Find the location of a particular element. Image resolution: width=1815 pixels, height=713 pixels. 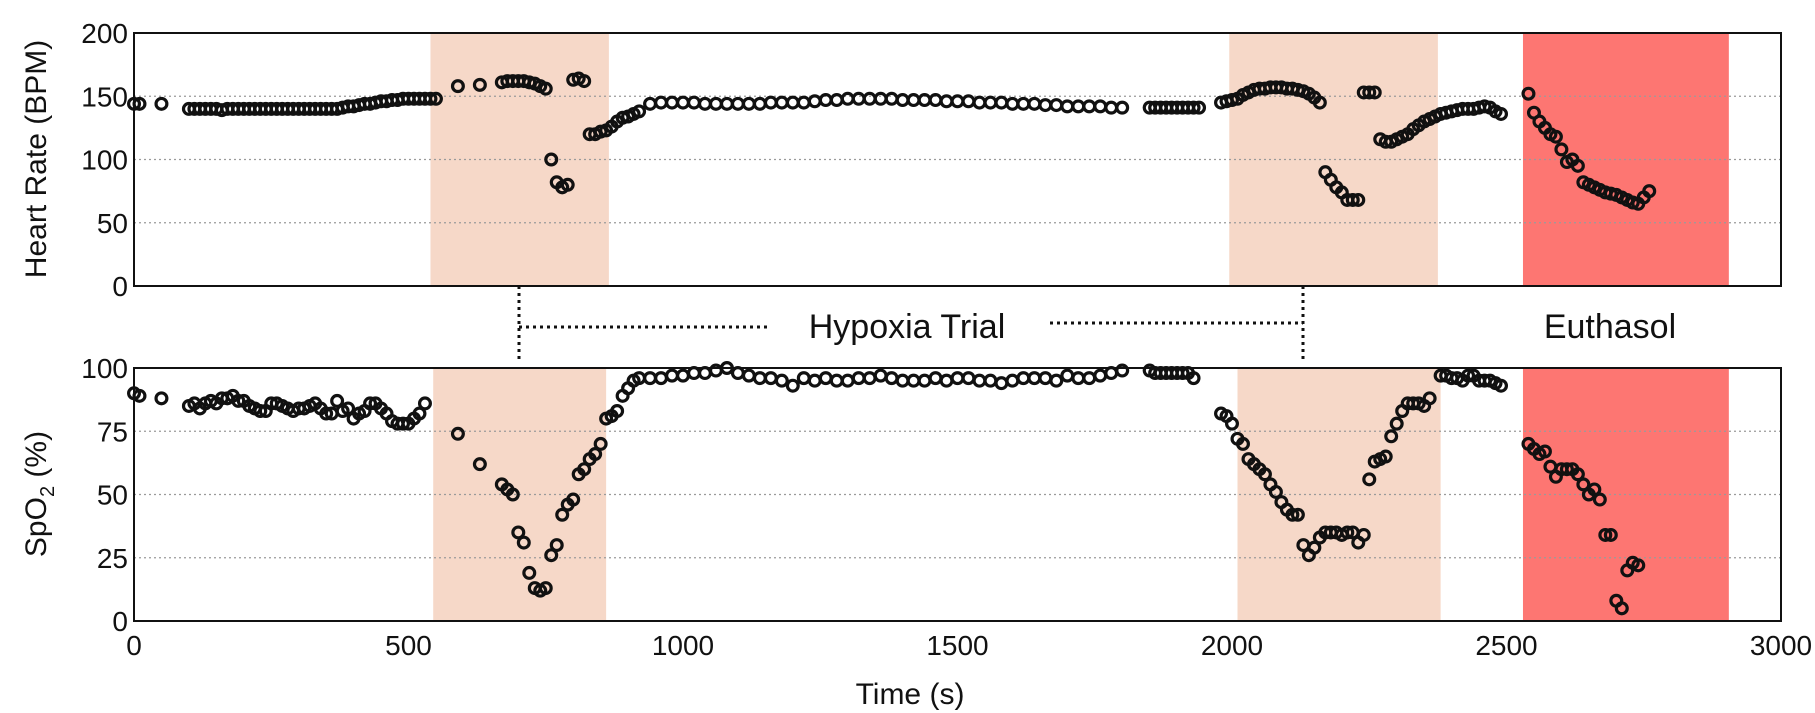

spo2-y-tick-label: 25 is located at coordinates (112, 558).